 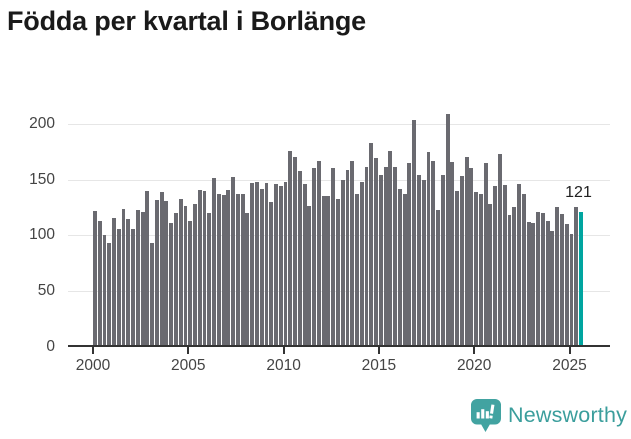 What do you see at coordinates (486, 415) in the screenshot?
I see `newsworthy-bars-icon` at bounding box center [486, 415].